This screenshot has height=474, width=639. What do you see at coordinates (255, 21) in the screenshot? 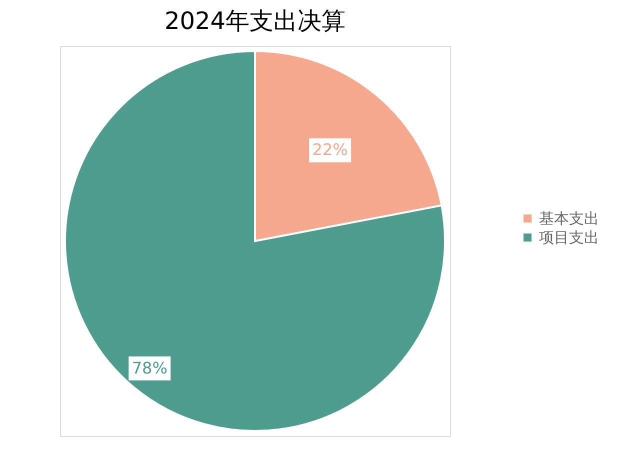
I see `chart-title: 2024年支出决算` at bounding box center [255, 21].